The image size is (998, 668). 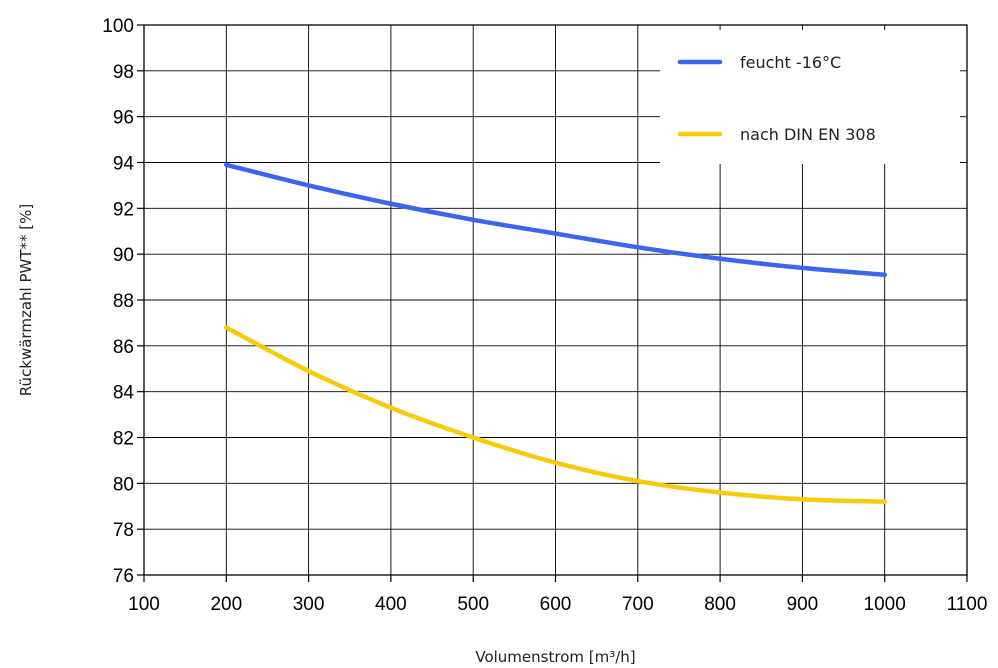 I want to click on y-tick-label: 84, so click(x=124, y=393).